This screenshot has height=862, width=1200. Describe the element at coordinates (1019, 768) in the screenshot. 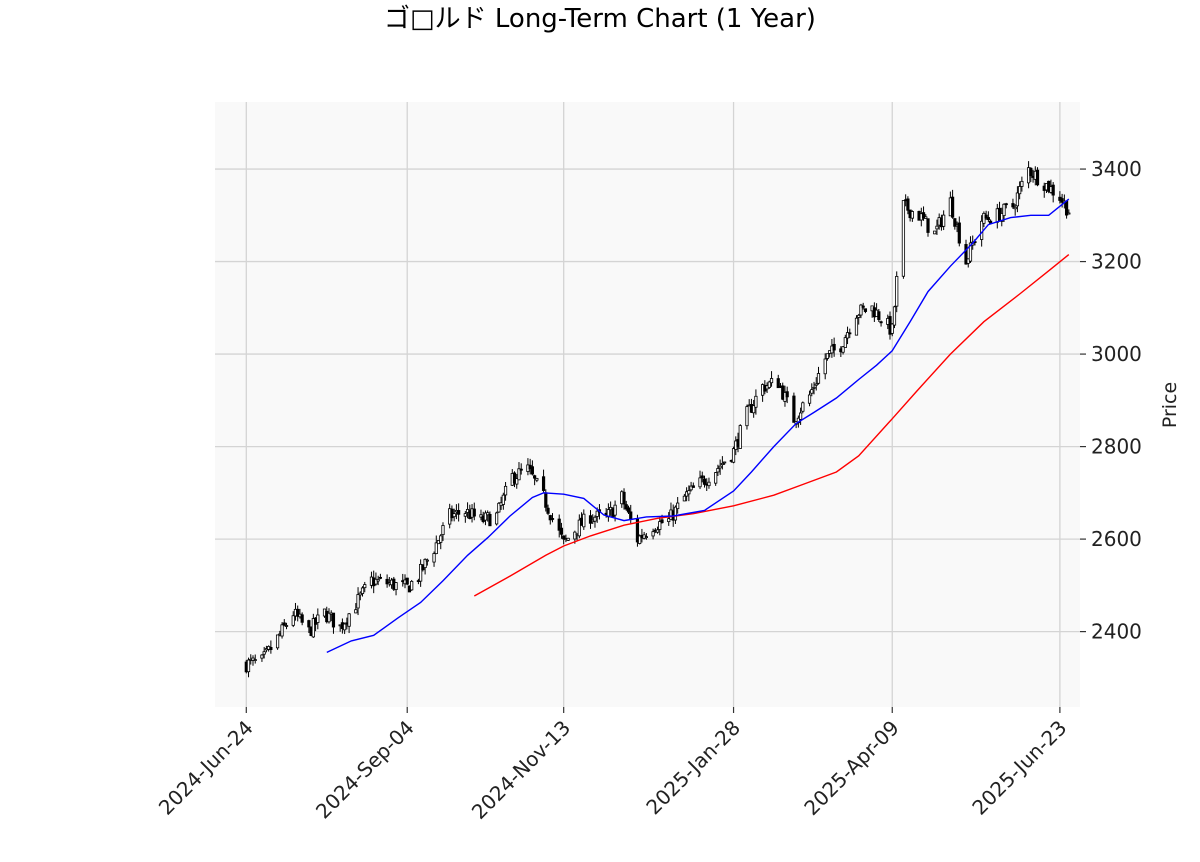

I see `x-tick-label: 2025-Jun-23` at that location.